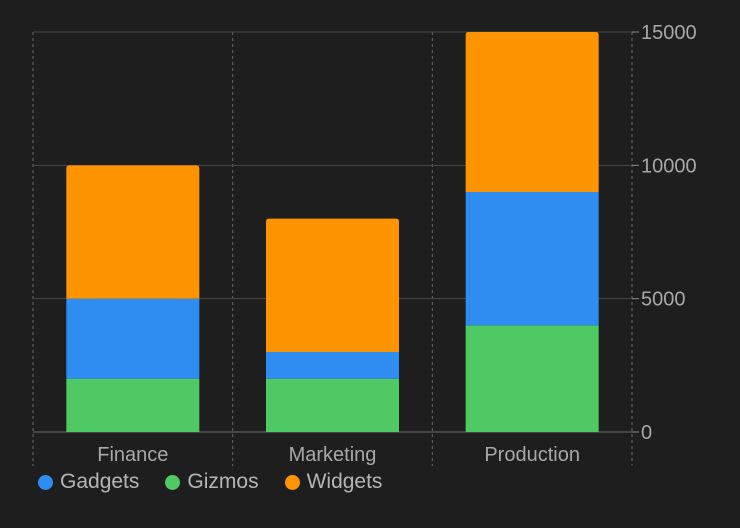  What do you see at coordinates (332, 365) in the screenshot?
I see `bar-marketing-gadgets` at bounding box center [332, 365].